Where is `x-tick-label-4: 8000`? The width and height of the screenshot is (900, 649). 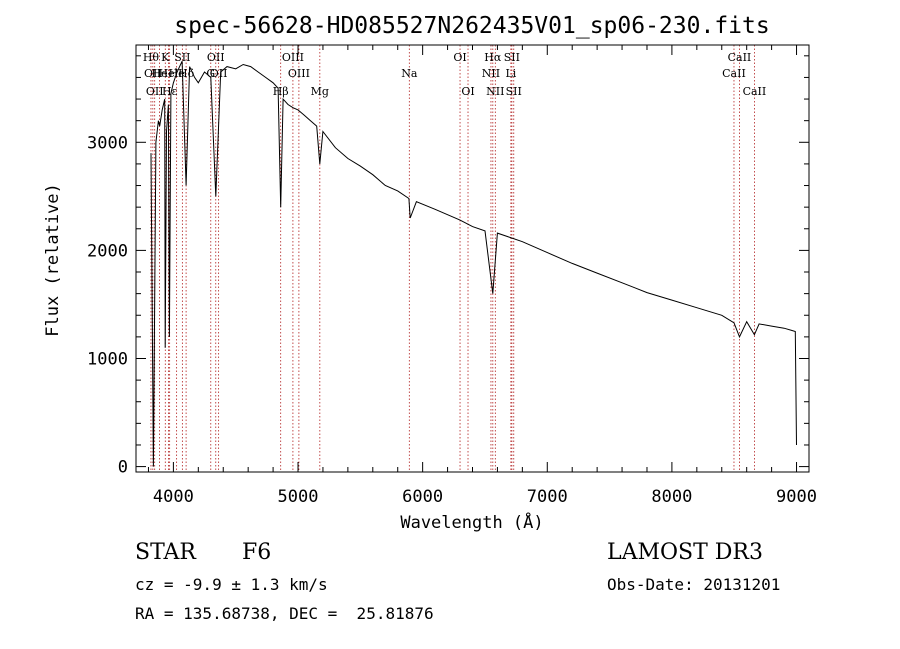 x-tick-label-4: 8000 is located at coordinates (671, 497).